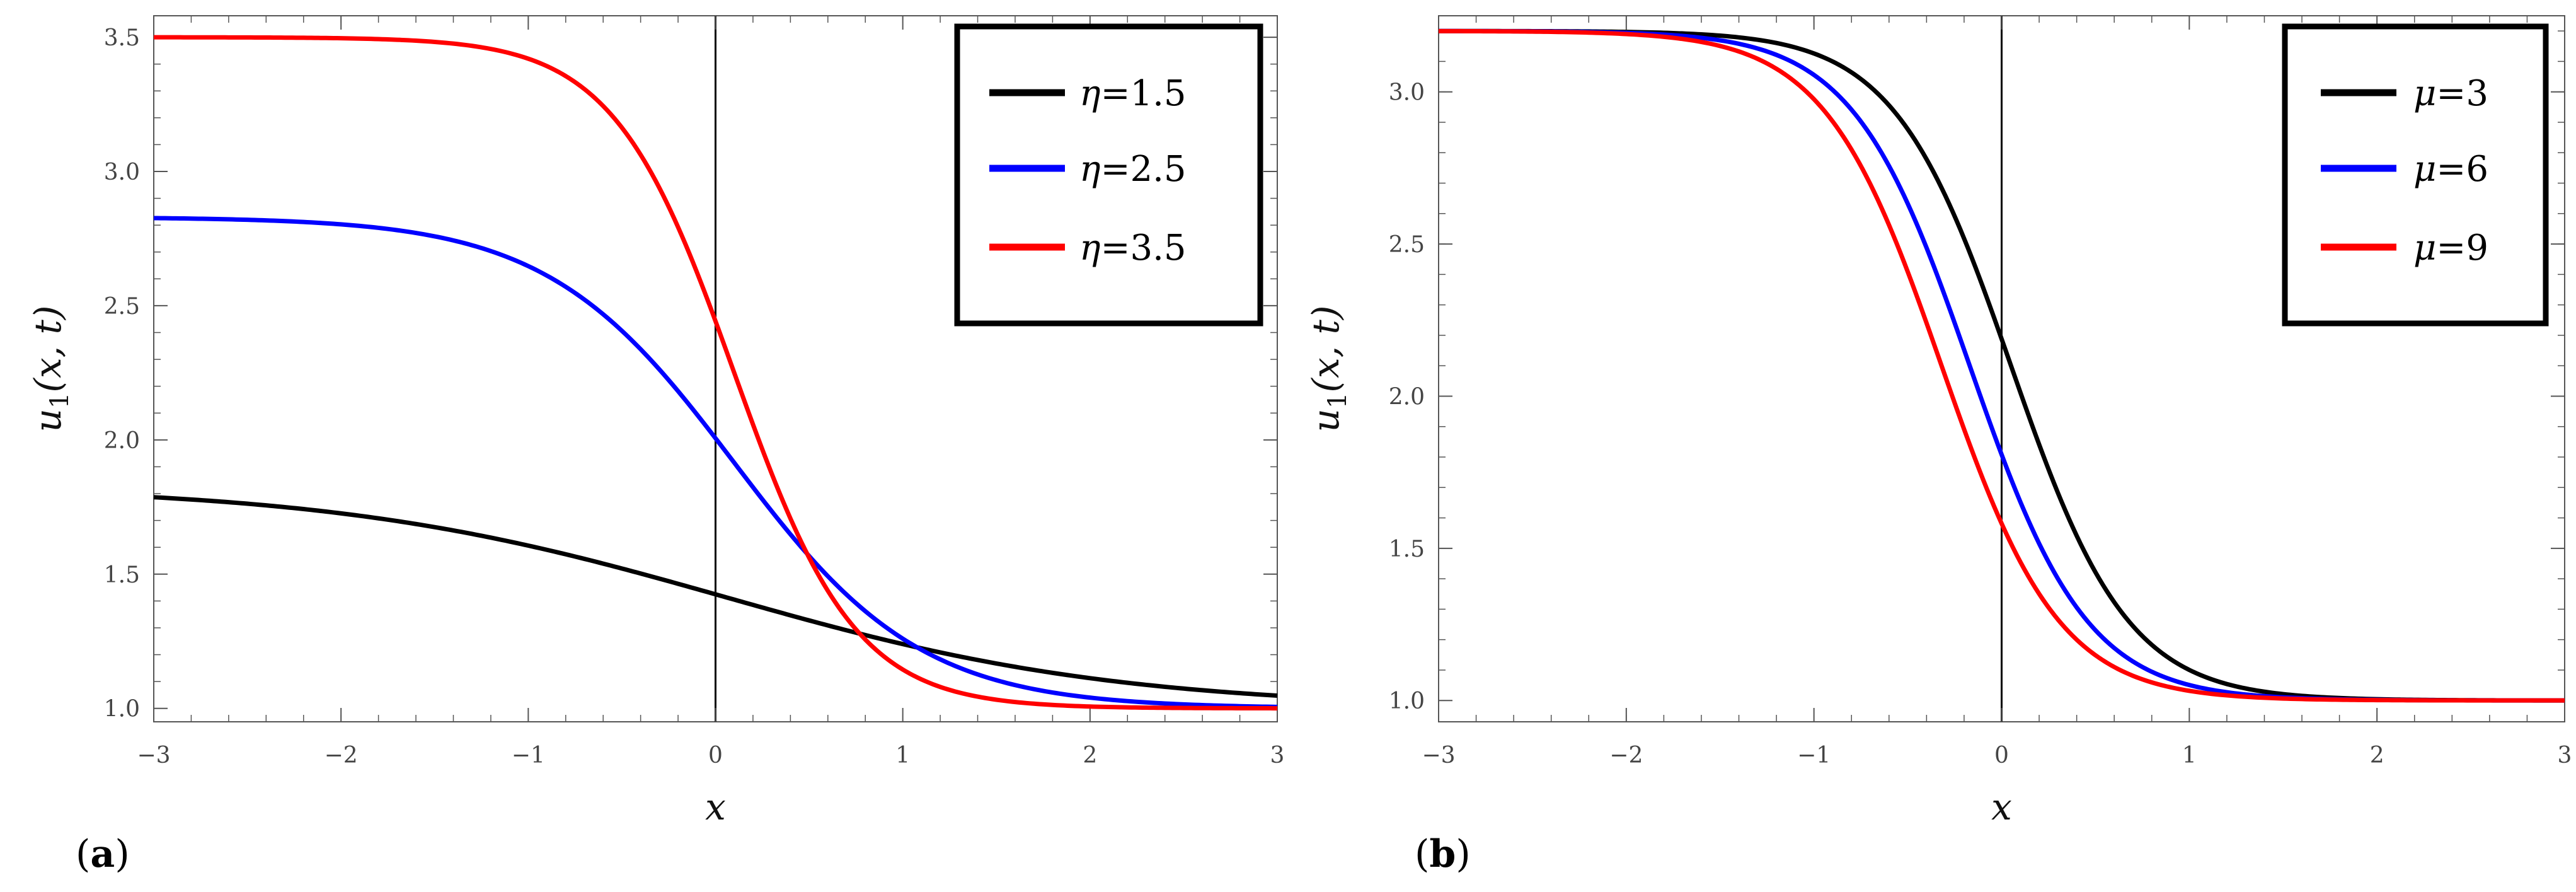 This screenshot has width=2576, height=892. Describe the element at coordinates (1133, 169) in the screenshot. I see `legend-entry-label: η=2.5` at that location.